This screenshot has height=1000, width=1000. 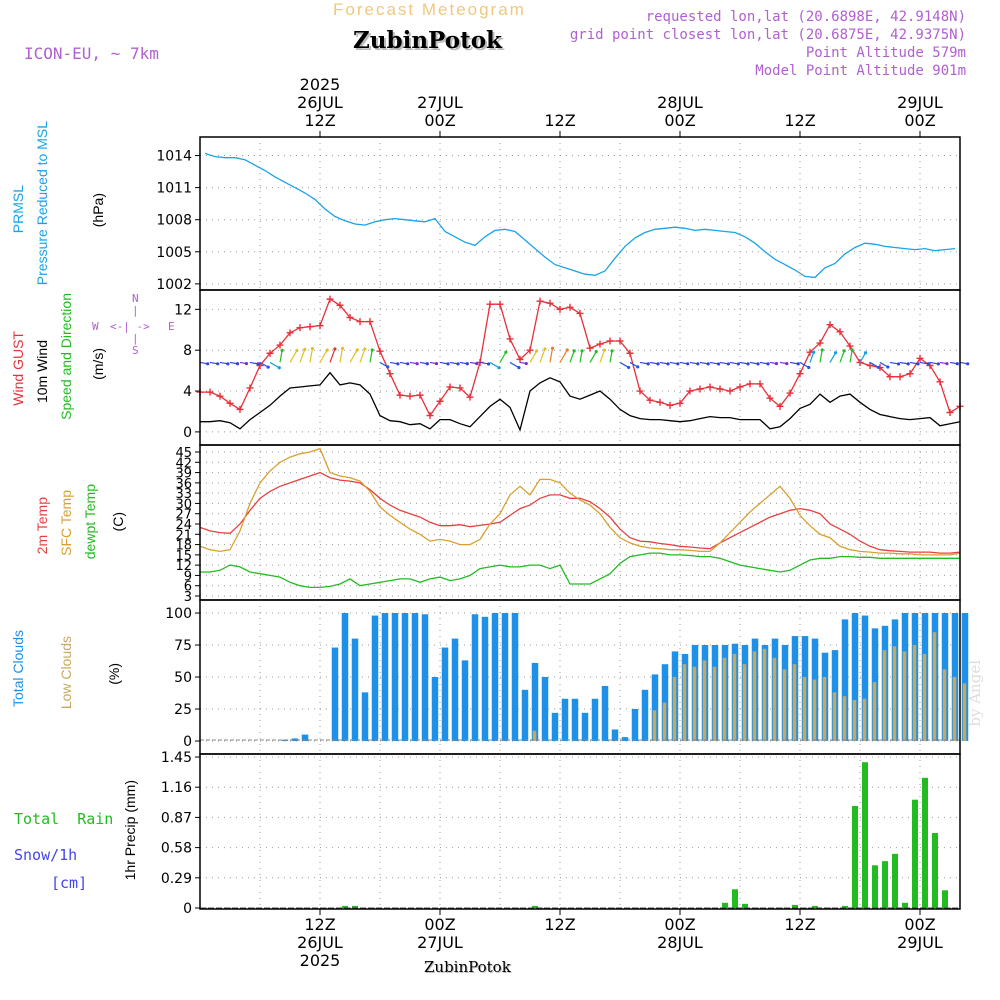 I want to click on bottom-tick-label: 00Z, so click(x=439, y=924).